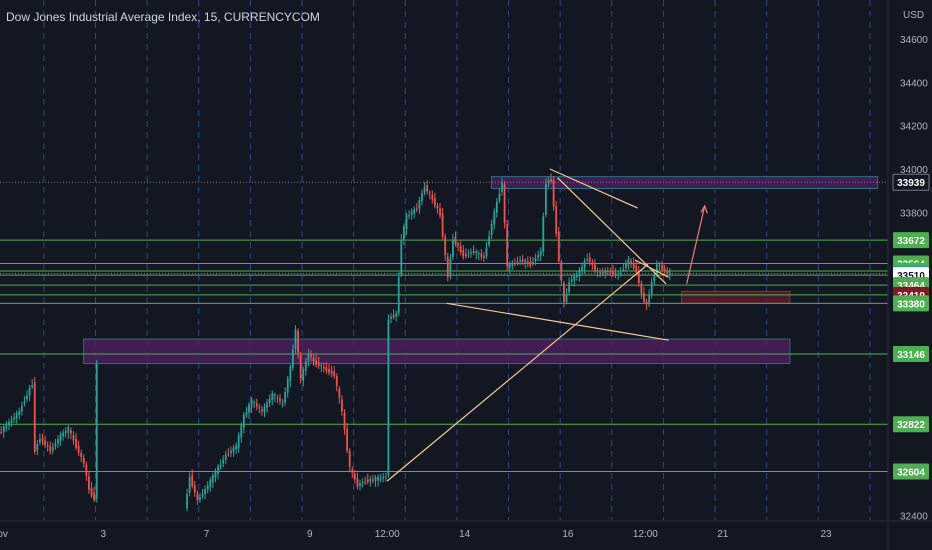 Image resolution: width=932 pixels, height=550 pixels. What do you see at coordinates (914, 40) in the screenshot?
I see `y-tick-label: 34600` at bounding box center [914, 40].